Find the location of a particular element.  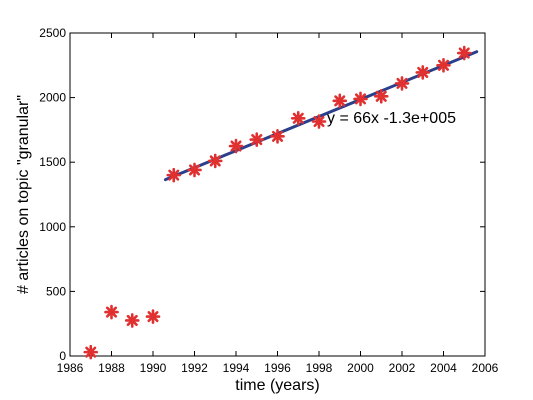

y-axis-label: # articles on topic "granular" is located at coordinates (23, 194).